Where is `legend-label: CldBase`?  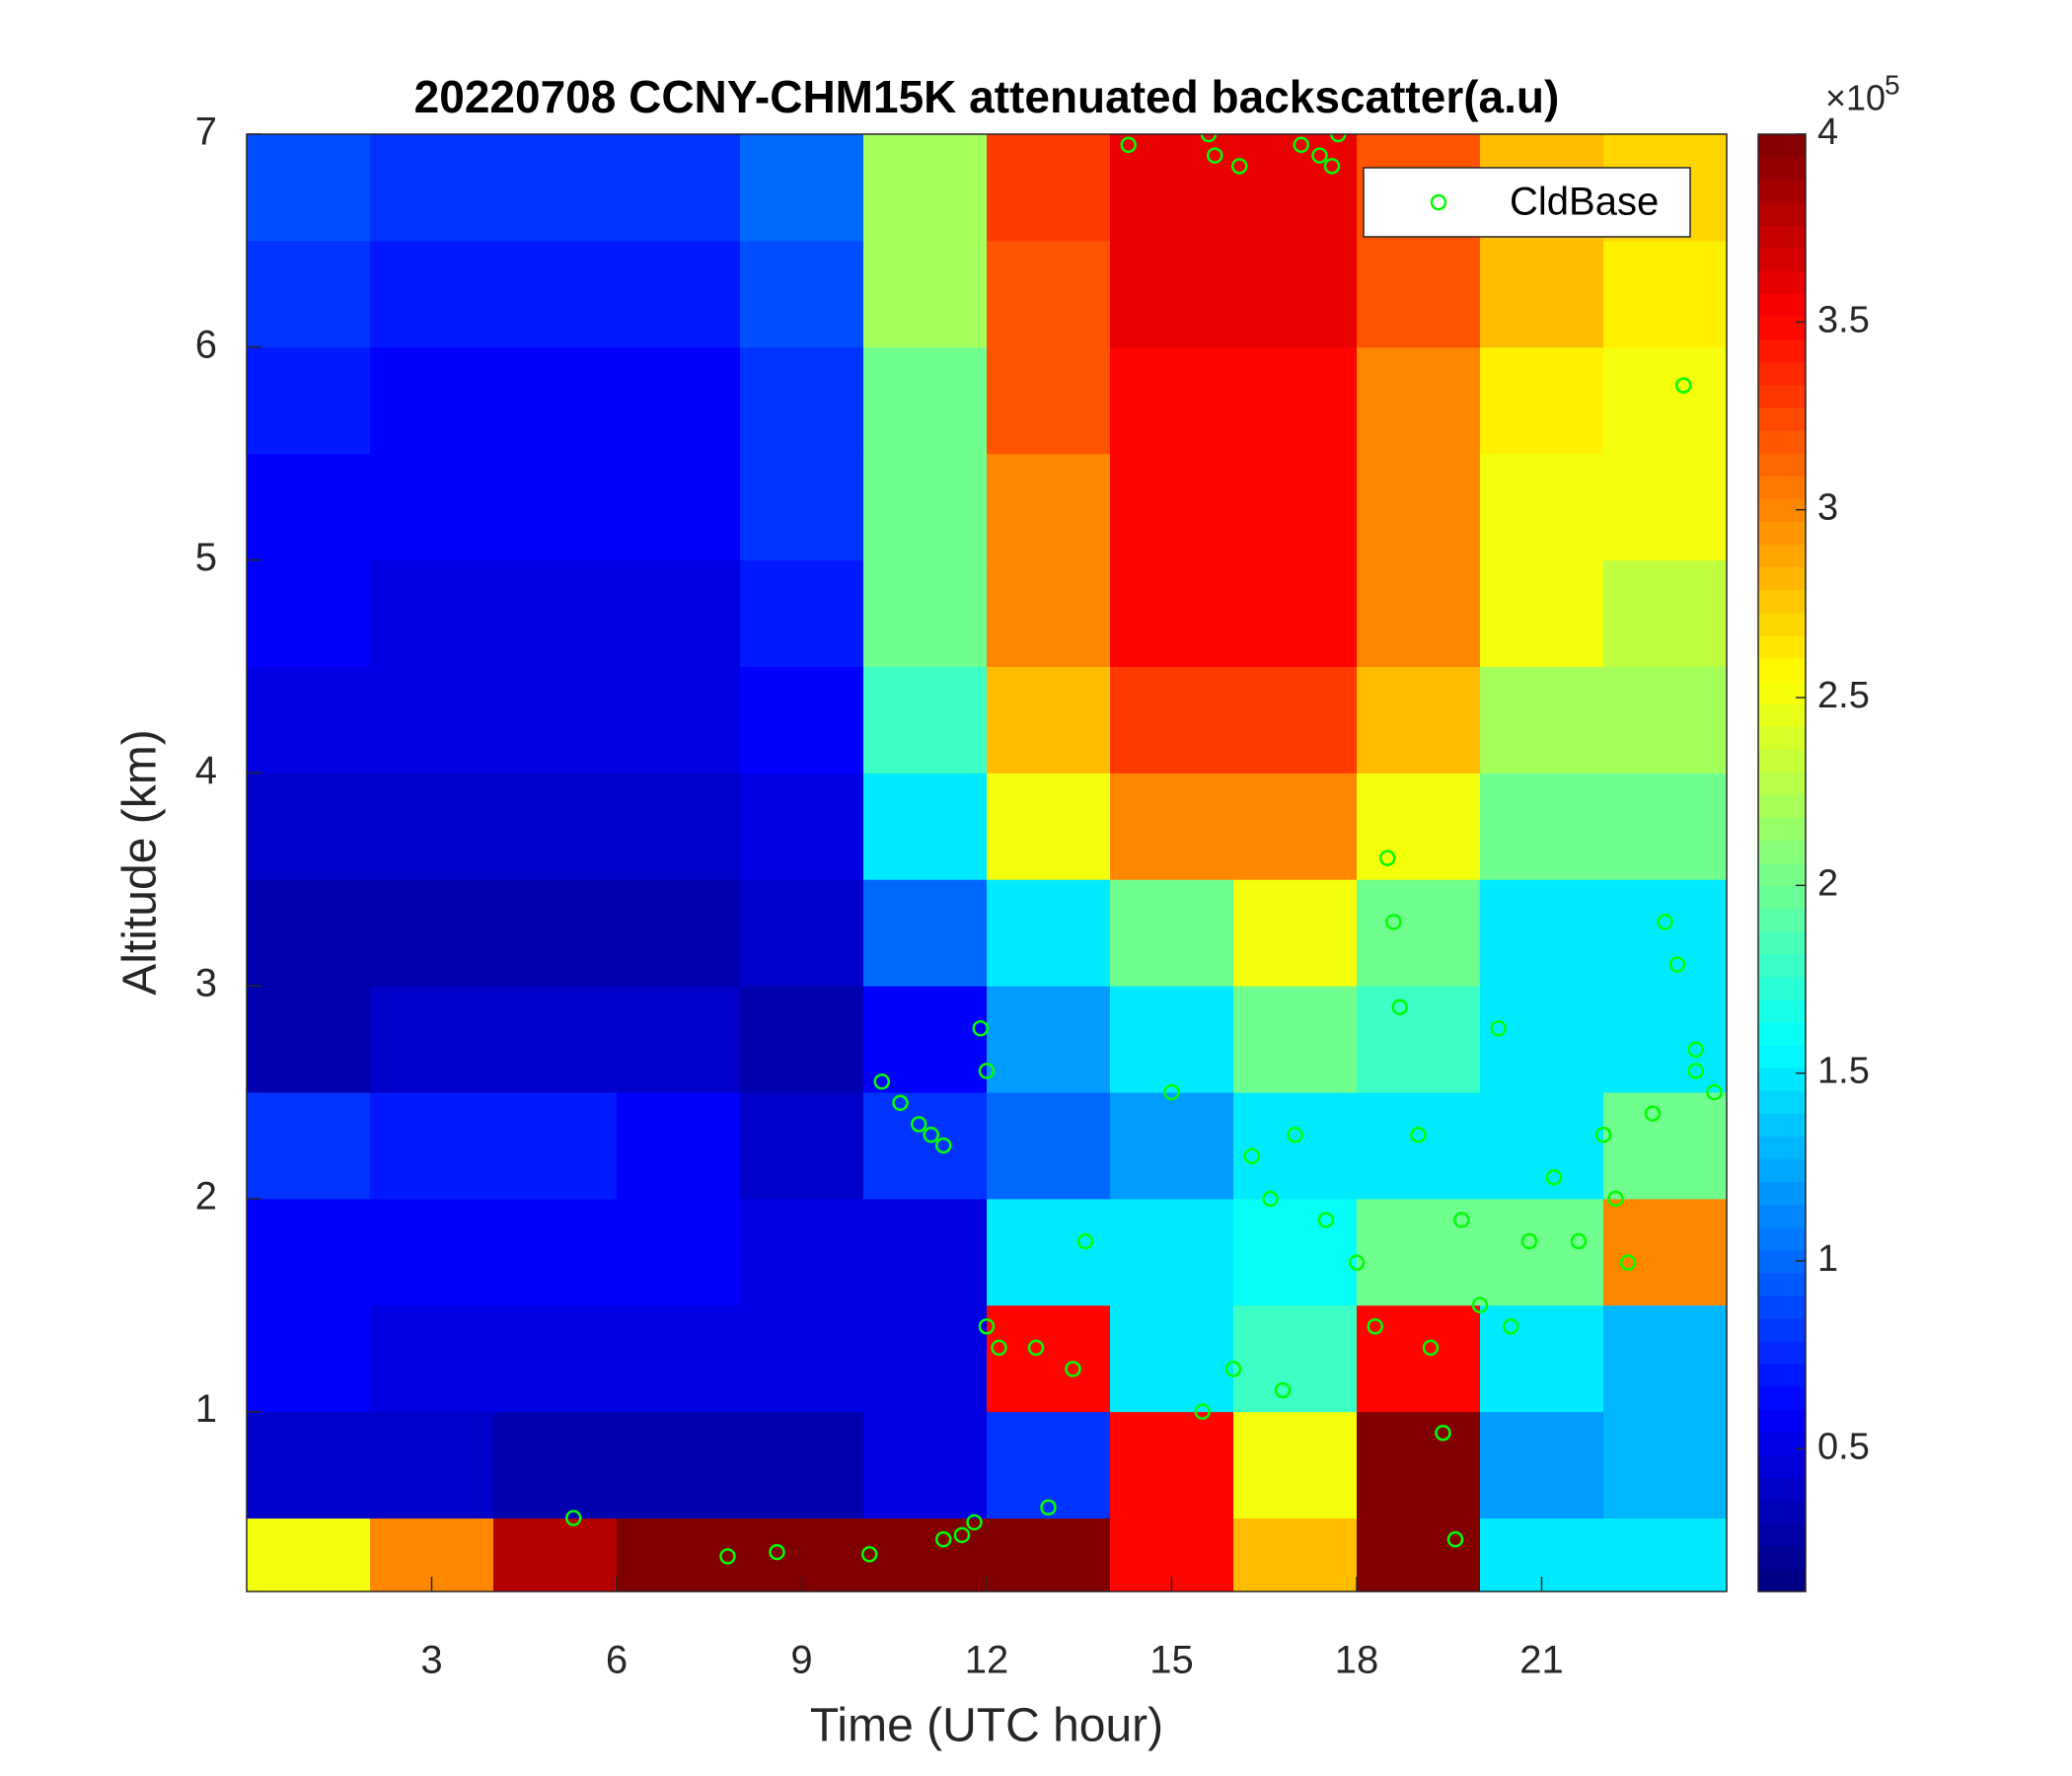
legend-label: CldBase is located at coordinates (1585, 203).